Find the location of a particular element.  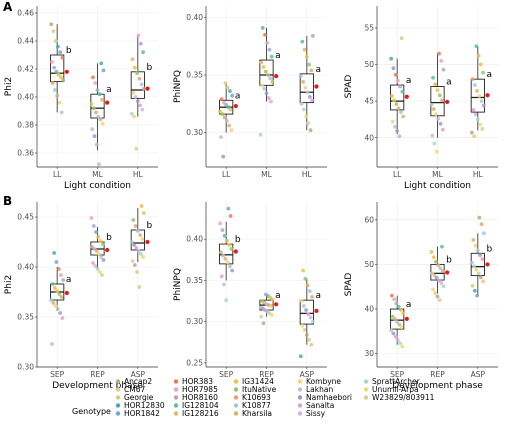

legend-item: K10877 is located at coordinates (252, 405).